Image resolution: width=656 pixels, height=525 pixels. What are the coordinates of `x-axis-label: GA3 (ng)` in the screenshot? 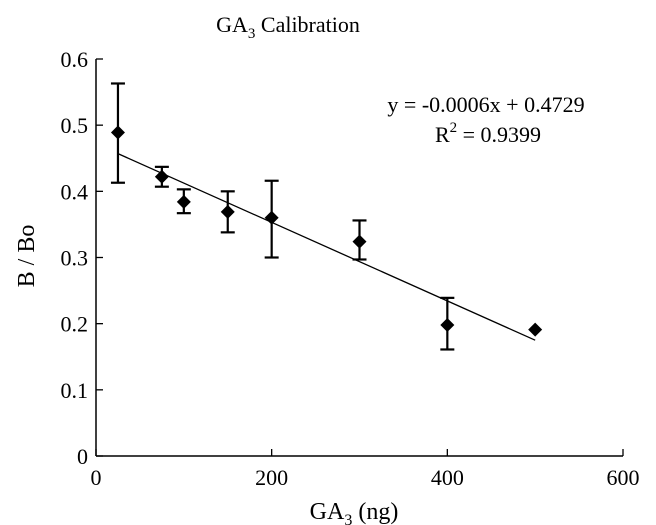 It's located at (354, 512).